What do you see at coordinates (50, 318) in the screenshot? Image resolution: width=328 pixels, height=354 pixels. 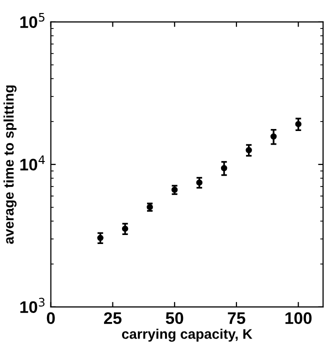 I see `x-tick-label: 0` at bounding box center [50, 318].